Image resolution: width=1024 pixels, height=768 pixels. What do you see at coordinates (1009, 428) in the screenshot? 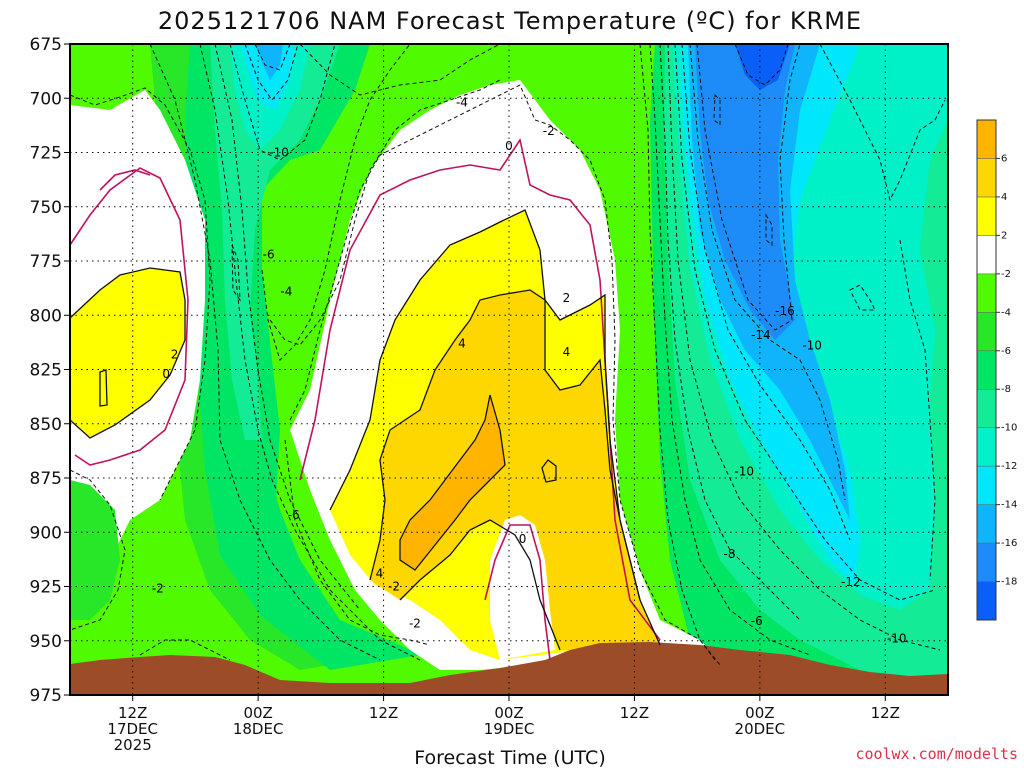
I see `colorbar-label: -10` at bounding box center [1009, 428].